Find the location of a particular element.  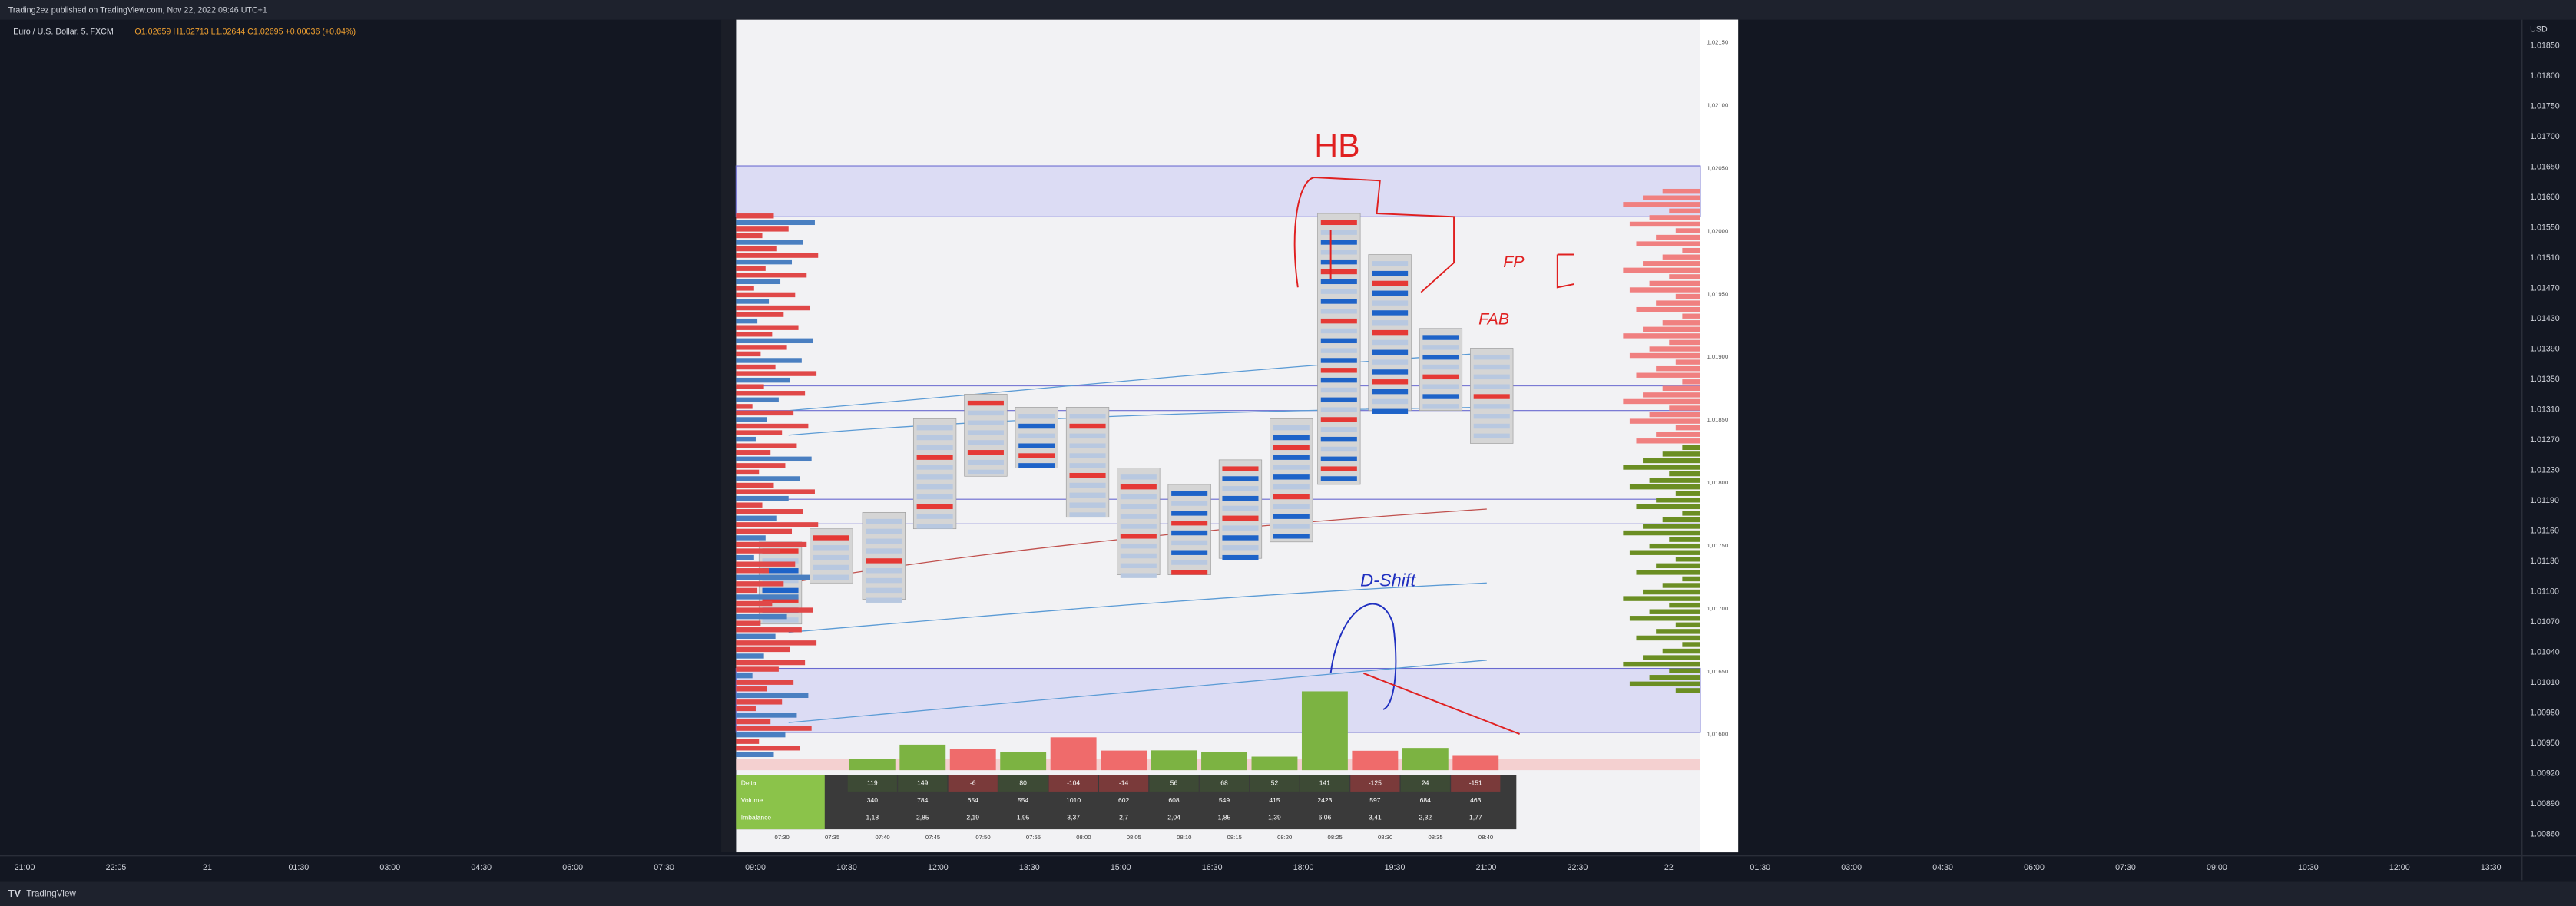

time-label: 04:30 is located at coordinates (1942, 867).